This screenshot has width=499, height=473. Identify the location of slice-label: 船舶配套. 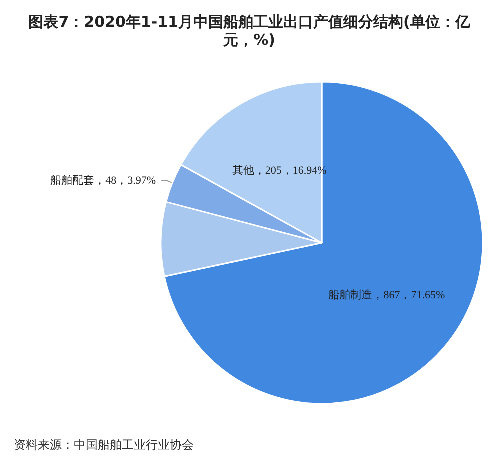
(72, 180).